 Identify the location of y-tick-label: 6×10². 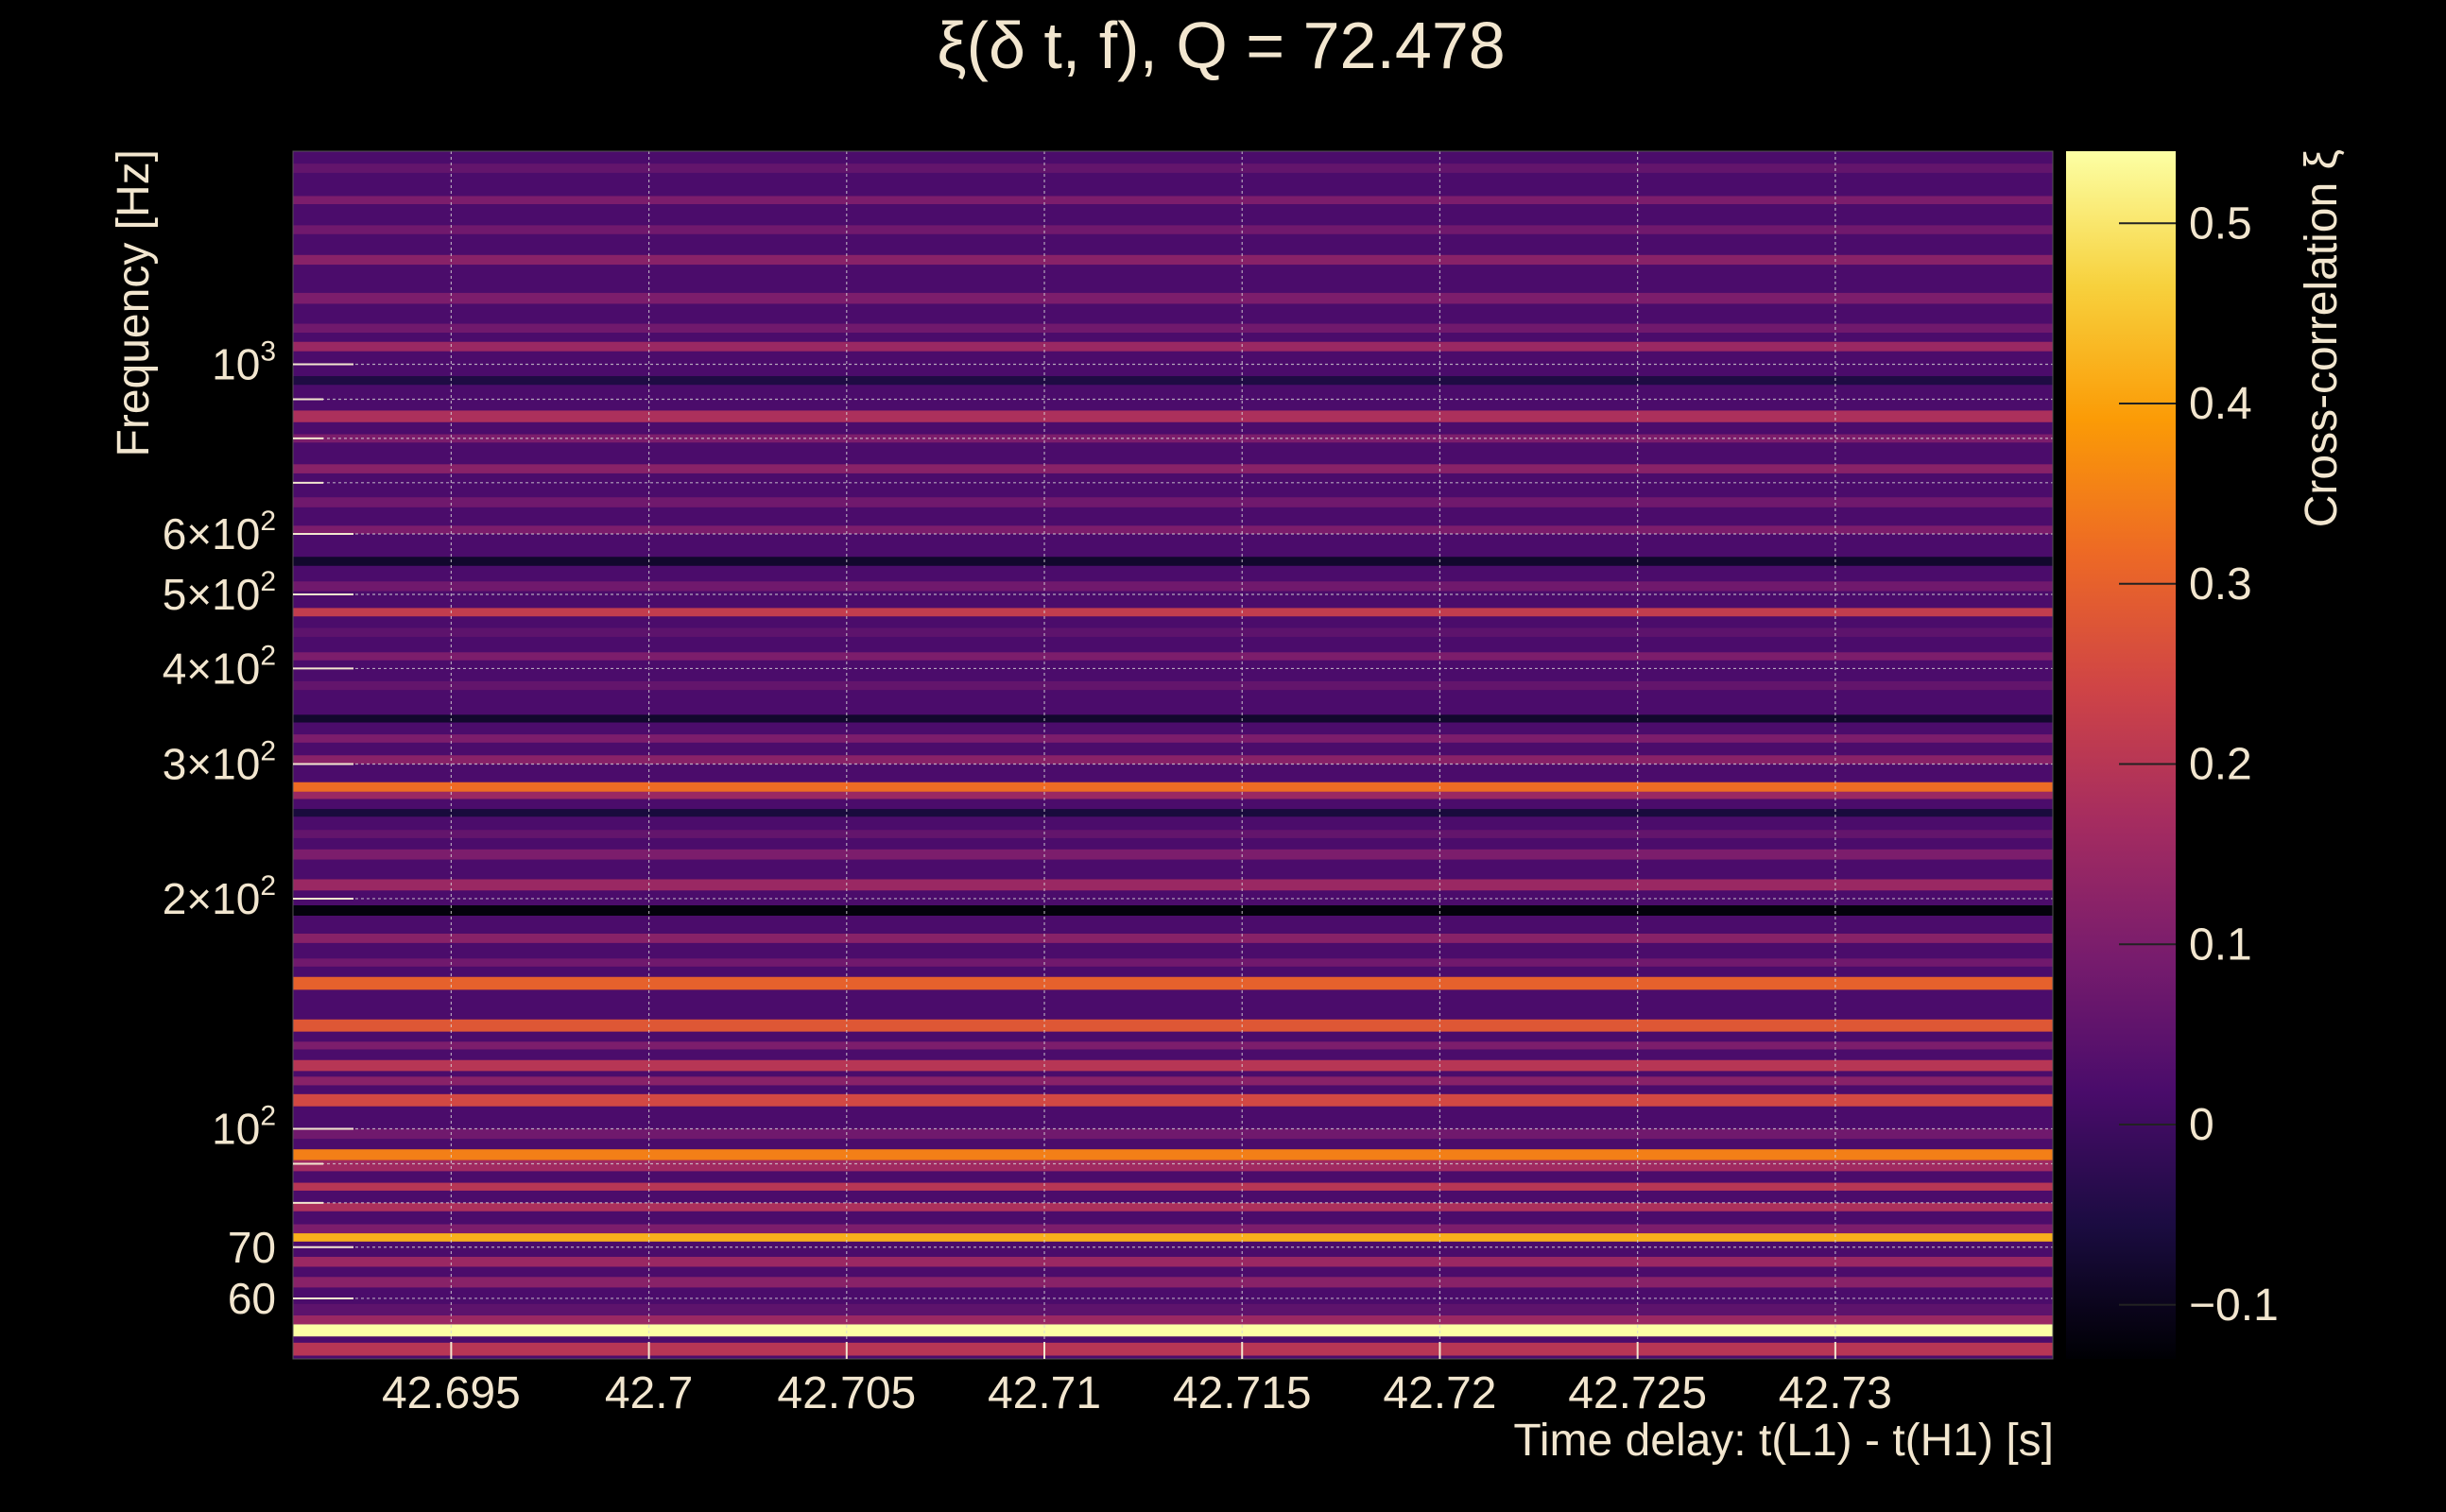
(219, 532).